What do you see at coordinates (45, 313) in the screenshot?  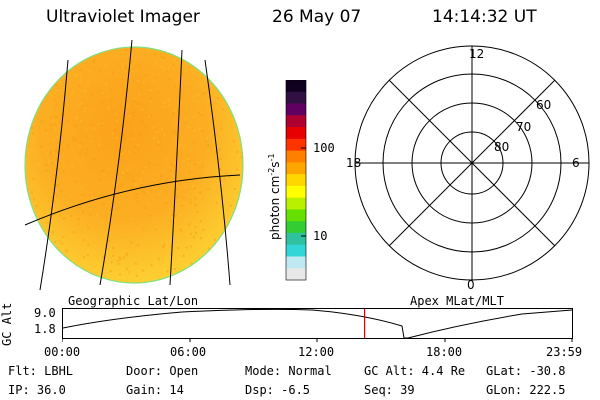 I see `alt-top-value: 9.0` at bounding box center [45, 313].